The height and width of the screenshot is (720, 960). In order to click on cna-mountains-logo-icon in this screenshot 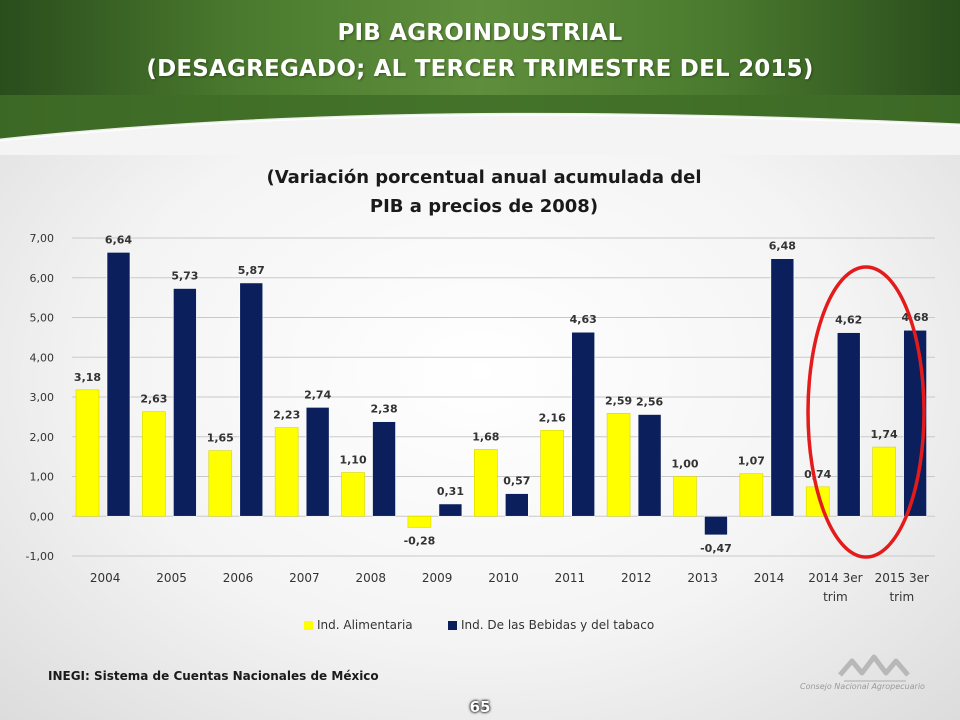, I will do `click(874, 668)`.